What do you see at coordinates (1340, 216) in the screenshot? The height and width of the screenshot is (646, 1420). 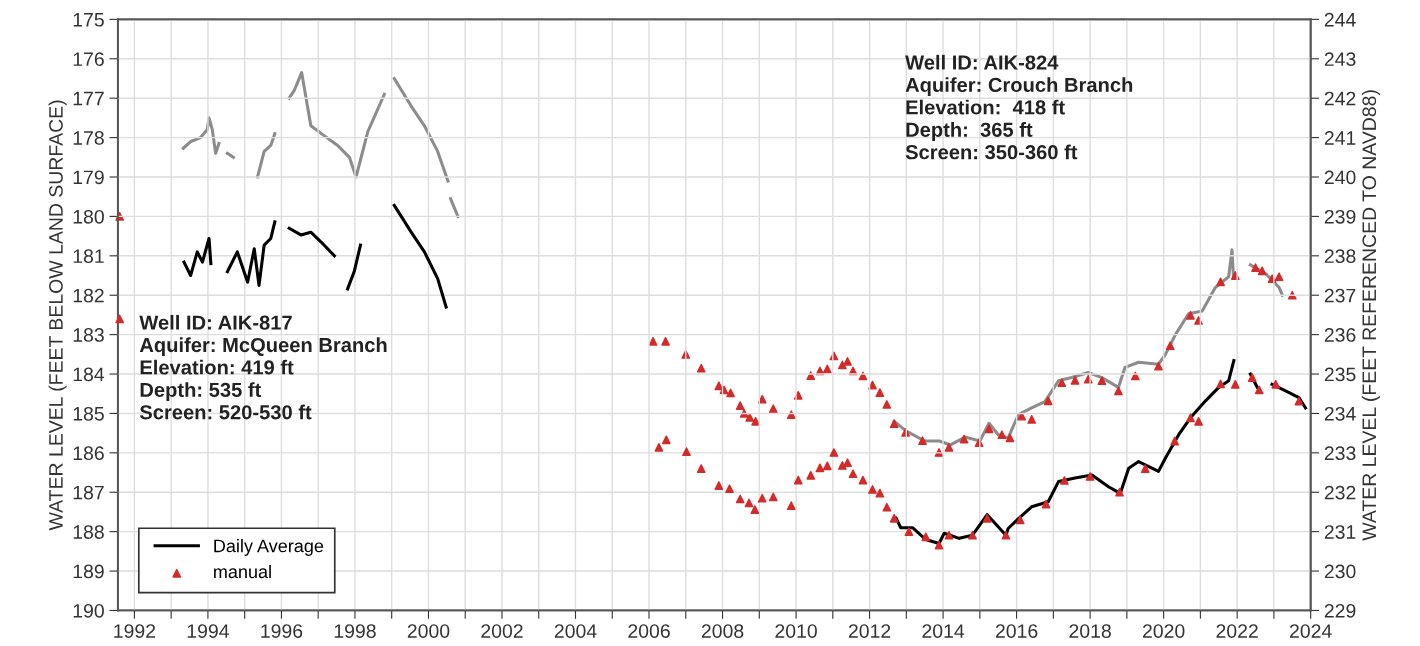 I see `y2-tick-label: 239` at bounding box center [1340, 216].